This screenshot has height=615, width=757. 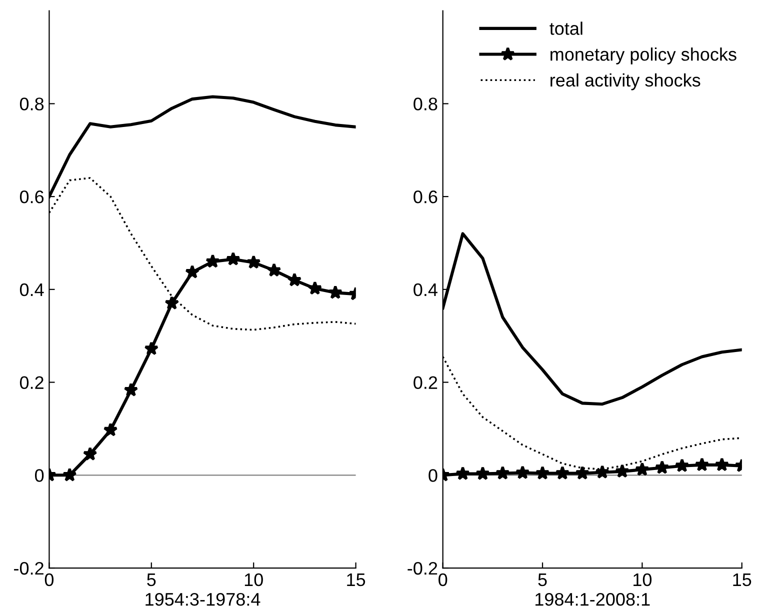 What do you see at coordinates (566, 28) in the screenshot?
I see `legend-label: total` at bounding box center [566, 28].